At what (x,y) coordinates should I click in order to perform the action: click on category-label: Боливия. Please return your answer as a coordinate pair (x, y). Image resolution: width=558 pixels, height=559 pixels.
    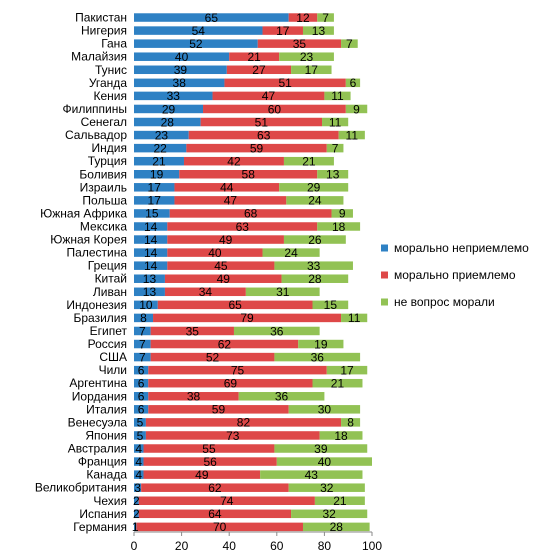
    Looking at the image, I should click on (103, 174).